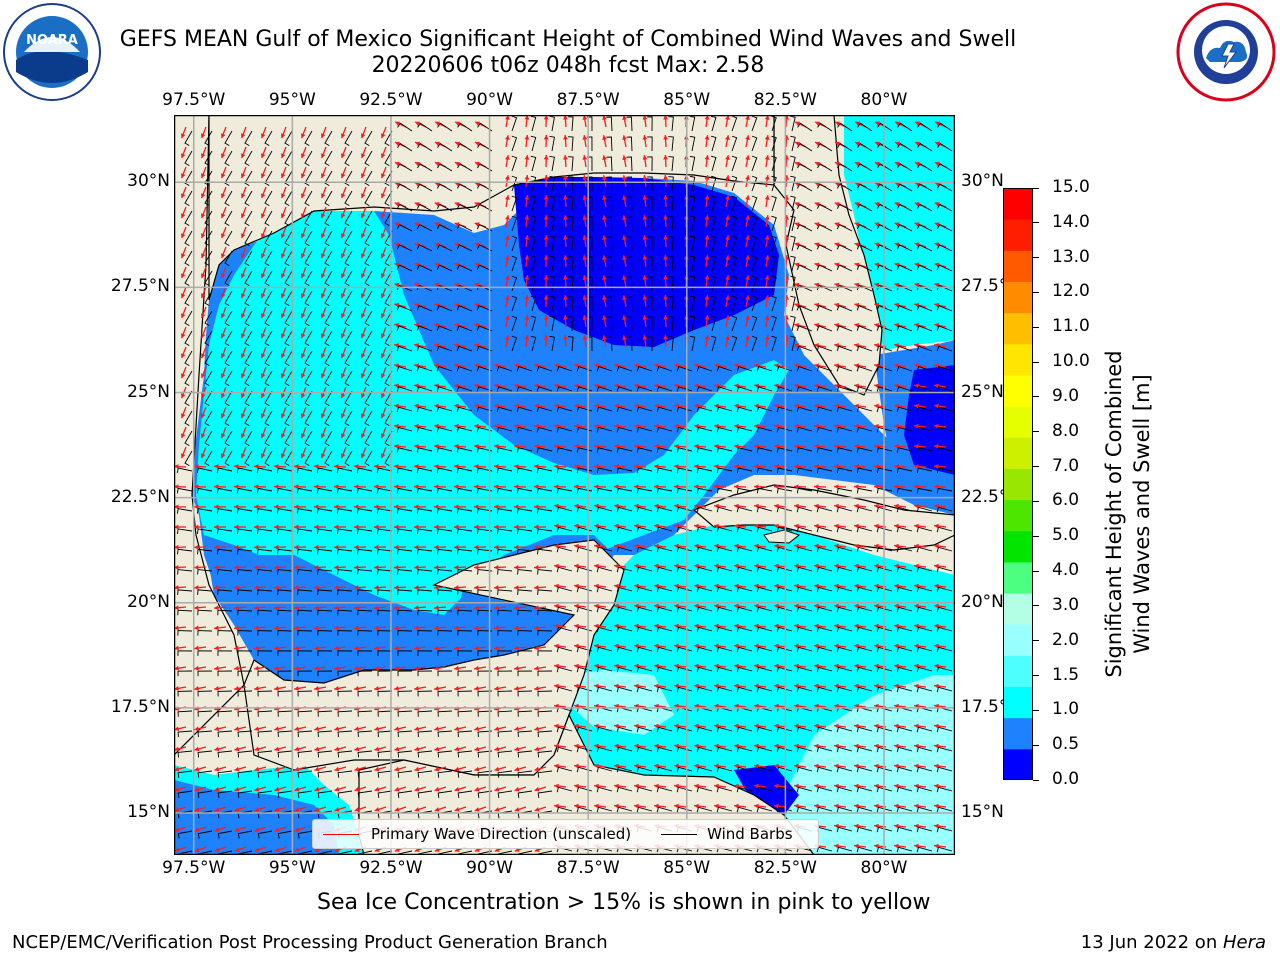 The width and height of the screenshot is (1280, 960). Describe the element at coordinates (194, 868) in the screenshot. I see `lon-tick-label-bottom: 97.5°W` at that location.